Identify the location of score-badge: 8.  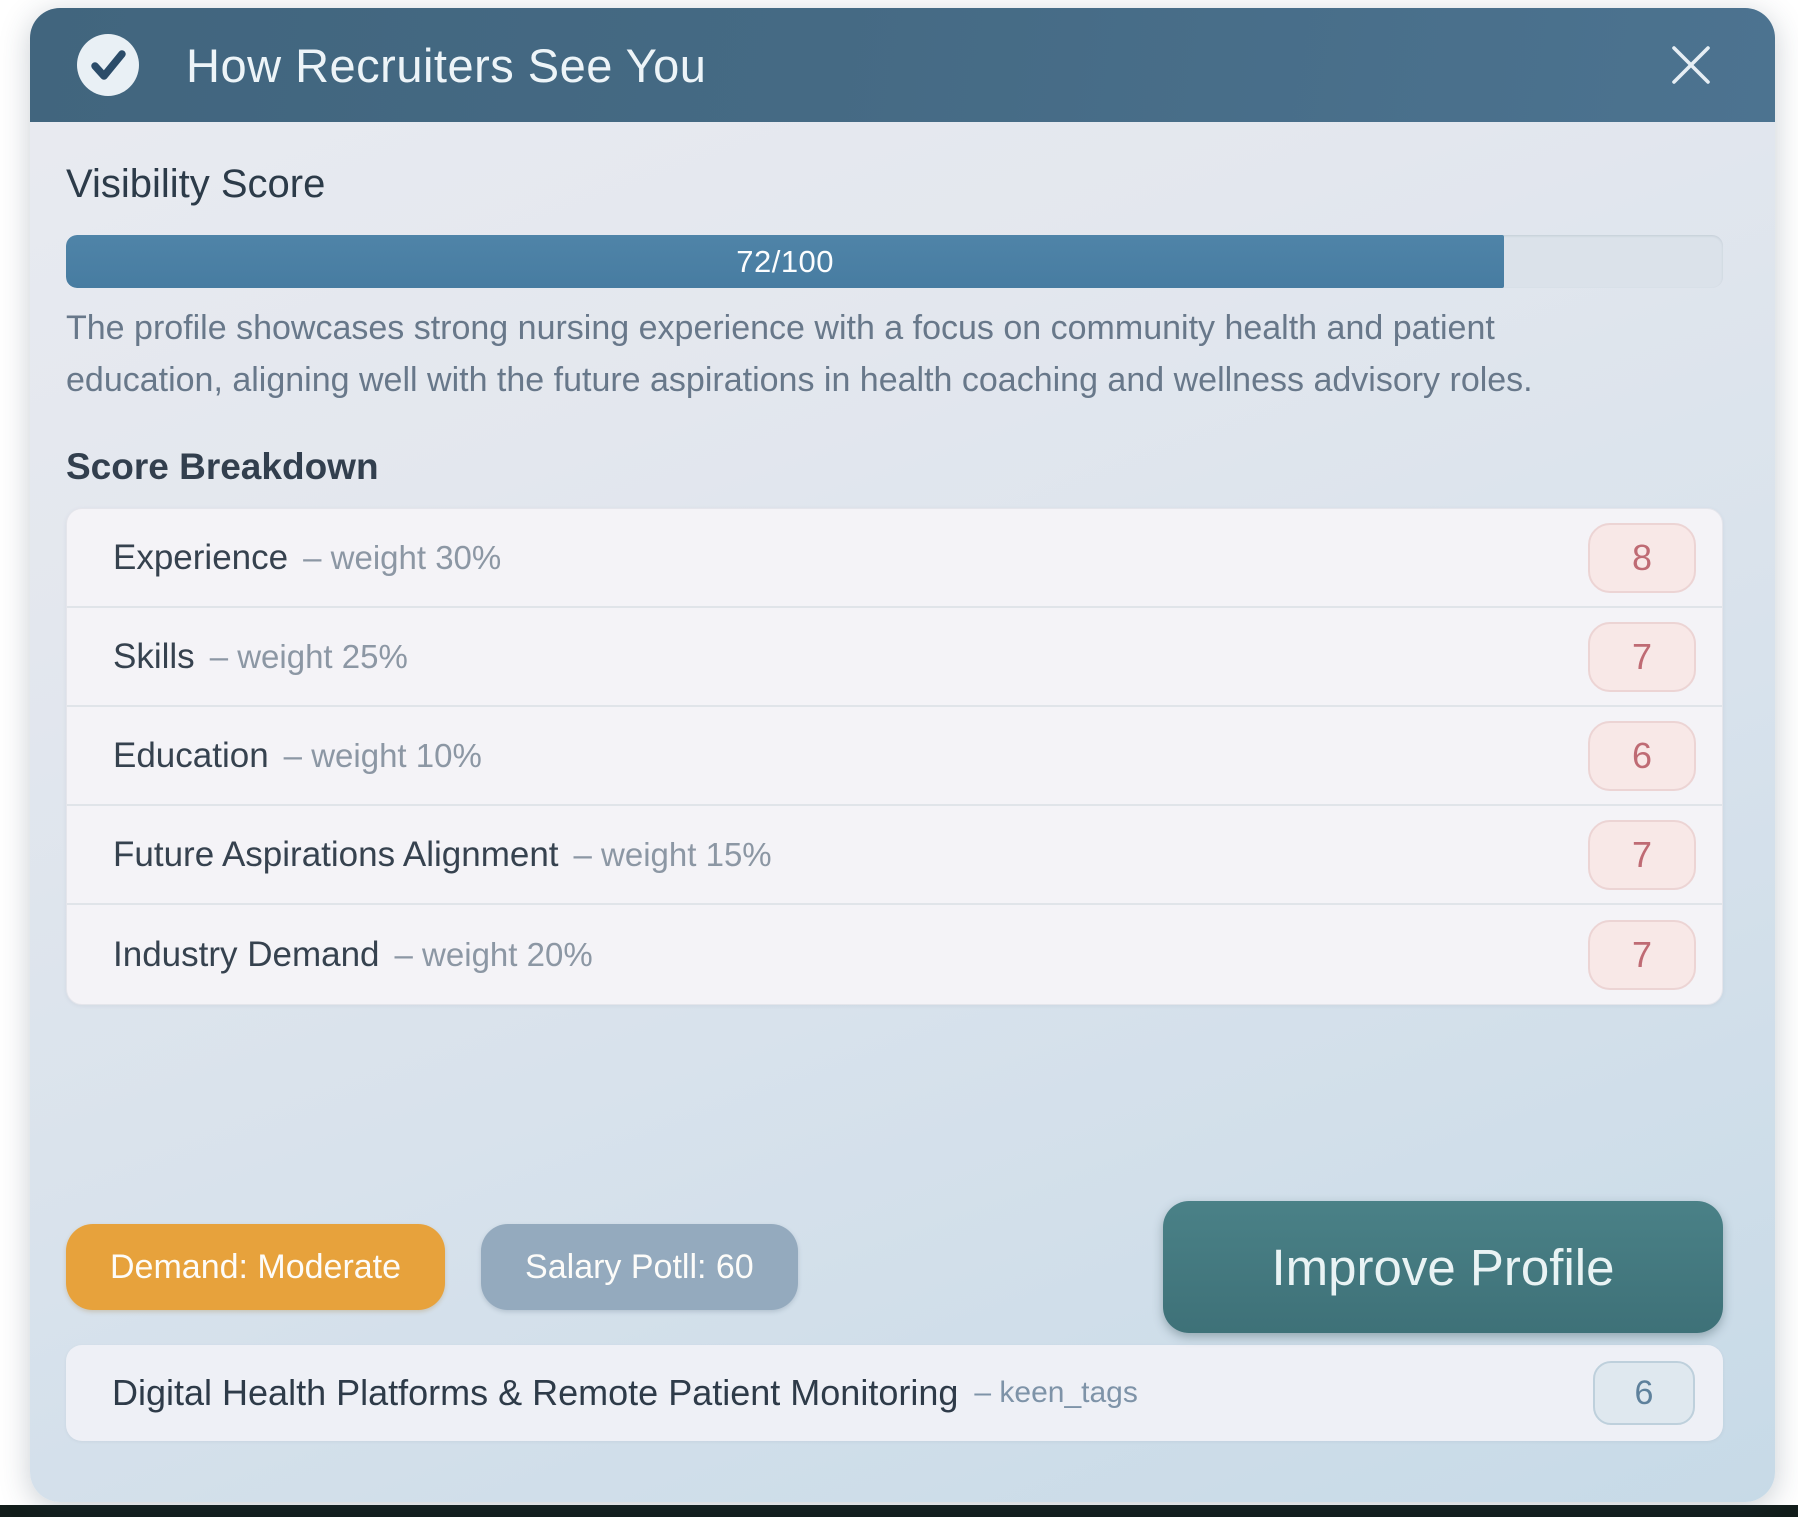
(1642, 557).